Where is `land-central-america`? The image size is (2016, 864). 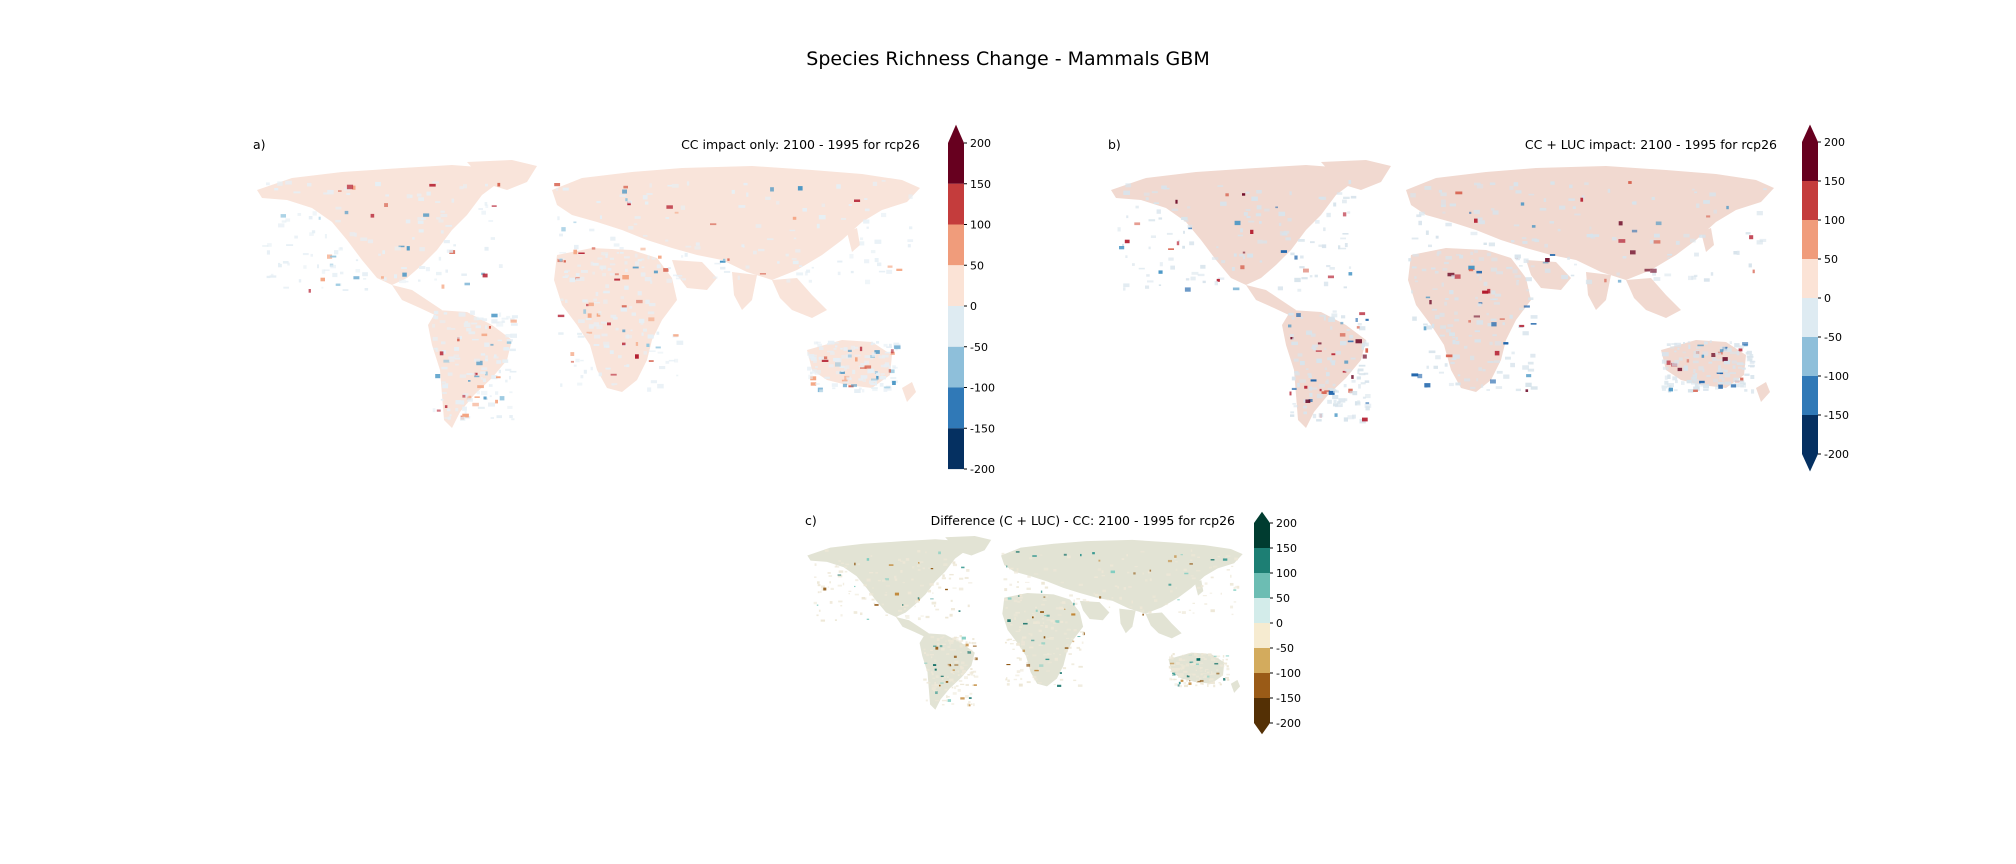 land-central-america is located at coordinates (417, 300).